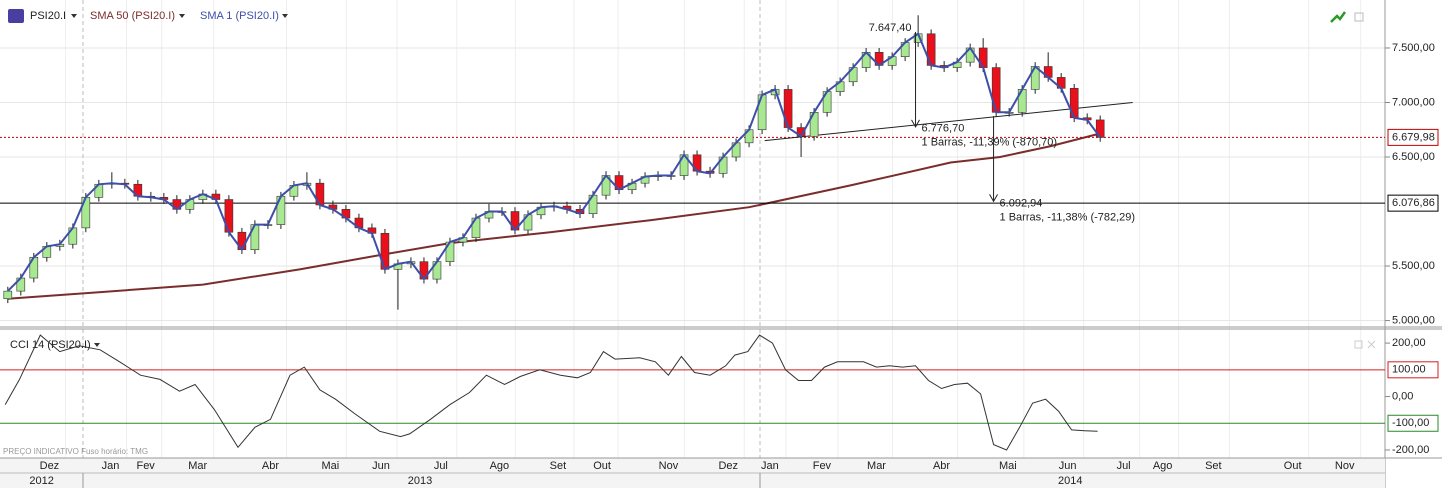 The height and width of the screenshot is (488, 1442). Describe the element at coordinates (1409, 343) in the screenshot. I see `y-tick-label: 200,00` at that location.